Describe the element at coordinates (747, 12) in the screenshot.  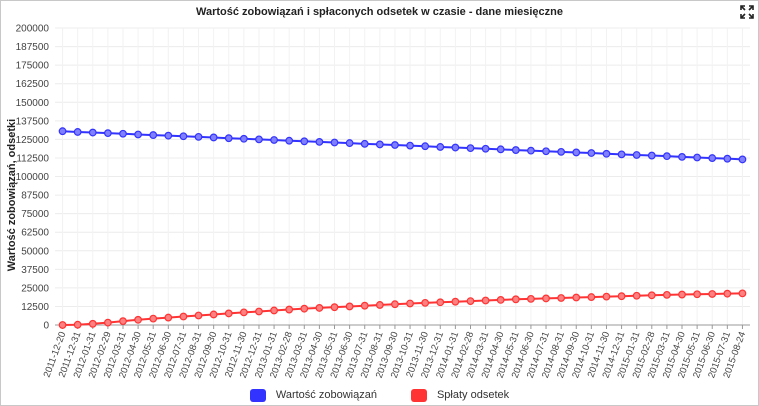
I see `fullscreen-icon` at that location.